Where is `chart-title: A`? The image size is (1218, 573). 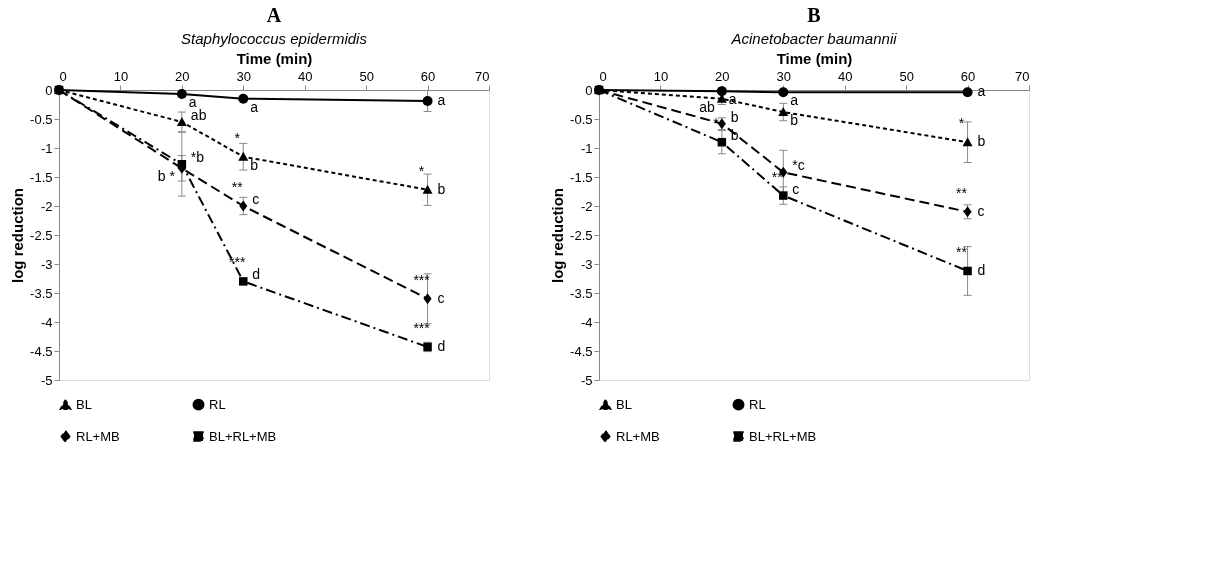 chart-title: A is located at coordinates (274, 15).